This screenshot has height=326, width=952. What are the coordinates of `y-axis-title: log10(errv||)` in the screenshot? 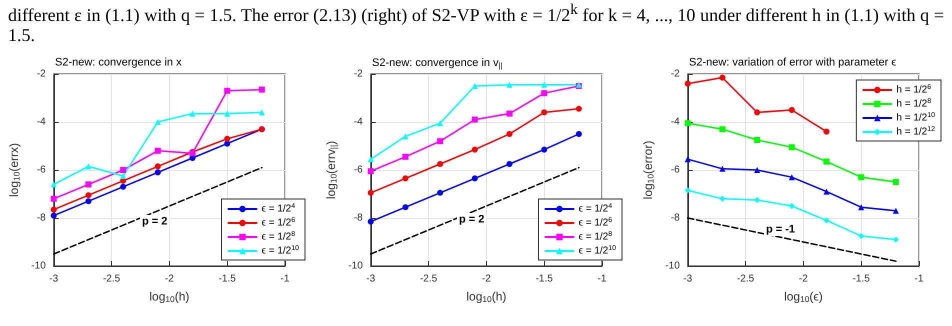 It's located at (331, 170).